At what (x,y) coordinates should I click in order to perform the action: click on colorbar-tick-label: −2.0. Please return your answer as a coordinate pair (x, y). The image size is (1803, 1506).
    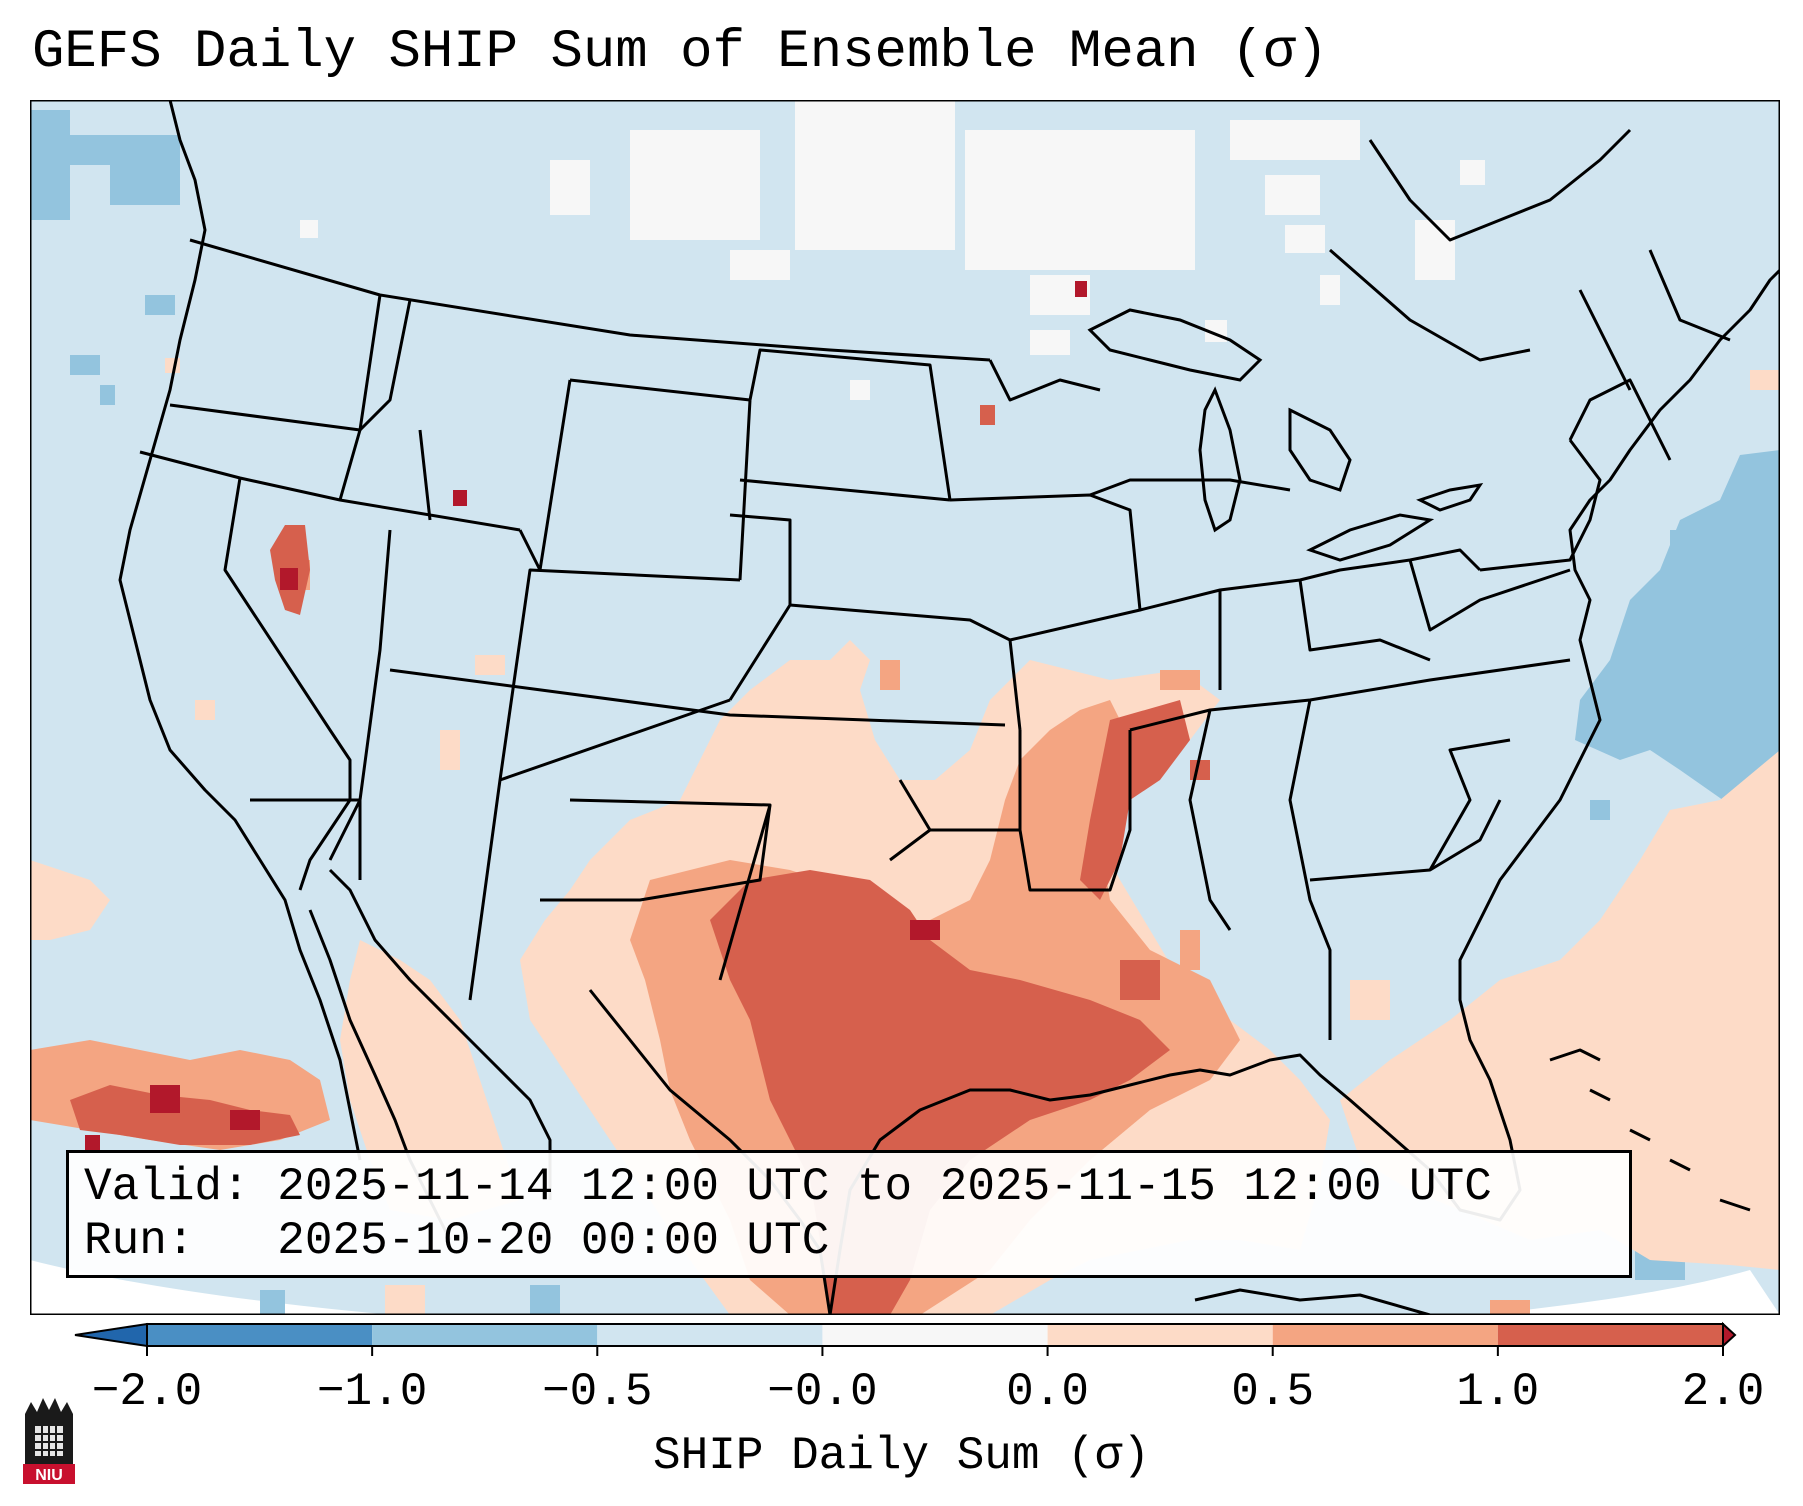
    Looking at the image, I should click on (147, 1392).